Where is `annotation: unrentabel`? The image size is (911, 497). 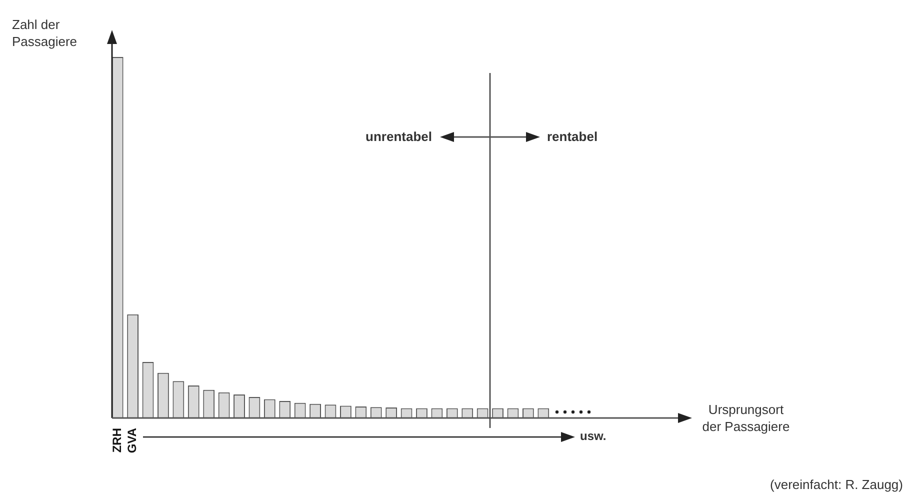 annotation: unrentabel is located at coordinates (399, 136).